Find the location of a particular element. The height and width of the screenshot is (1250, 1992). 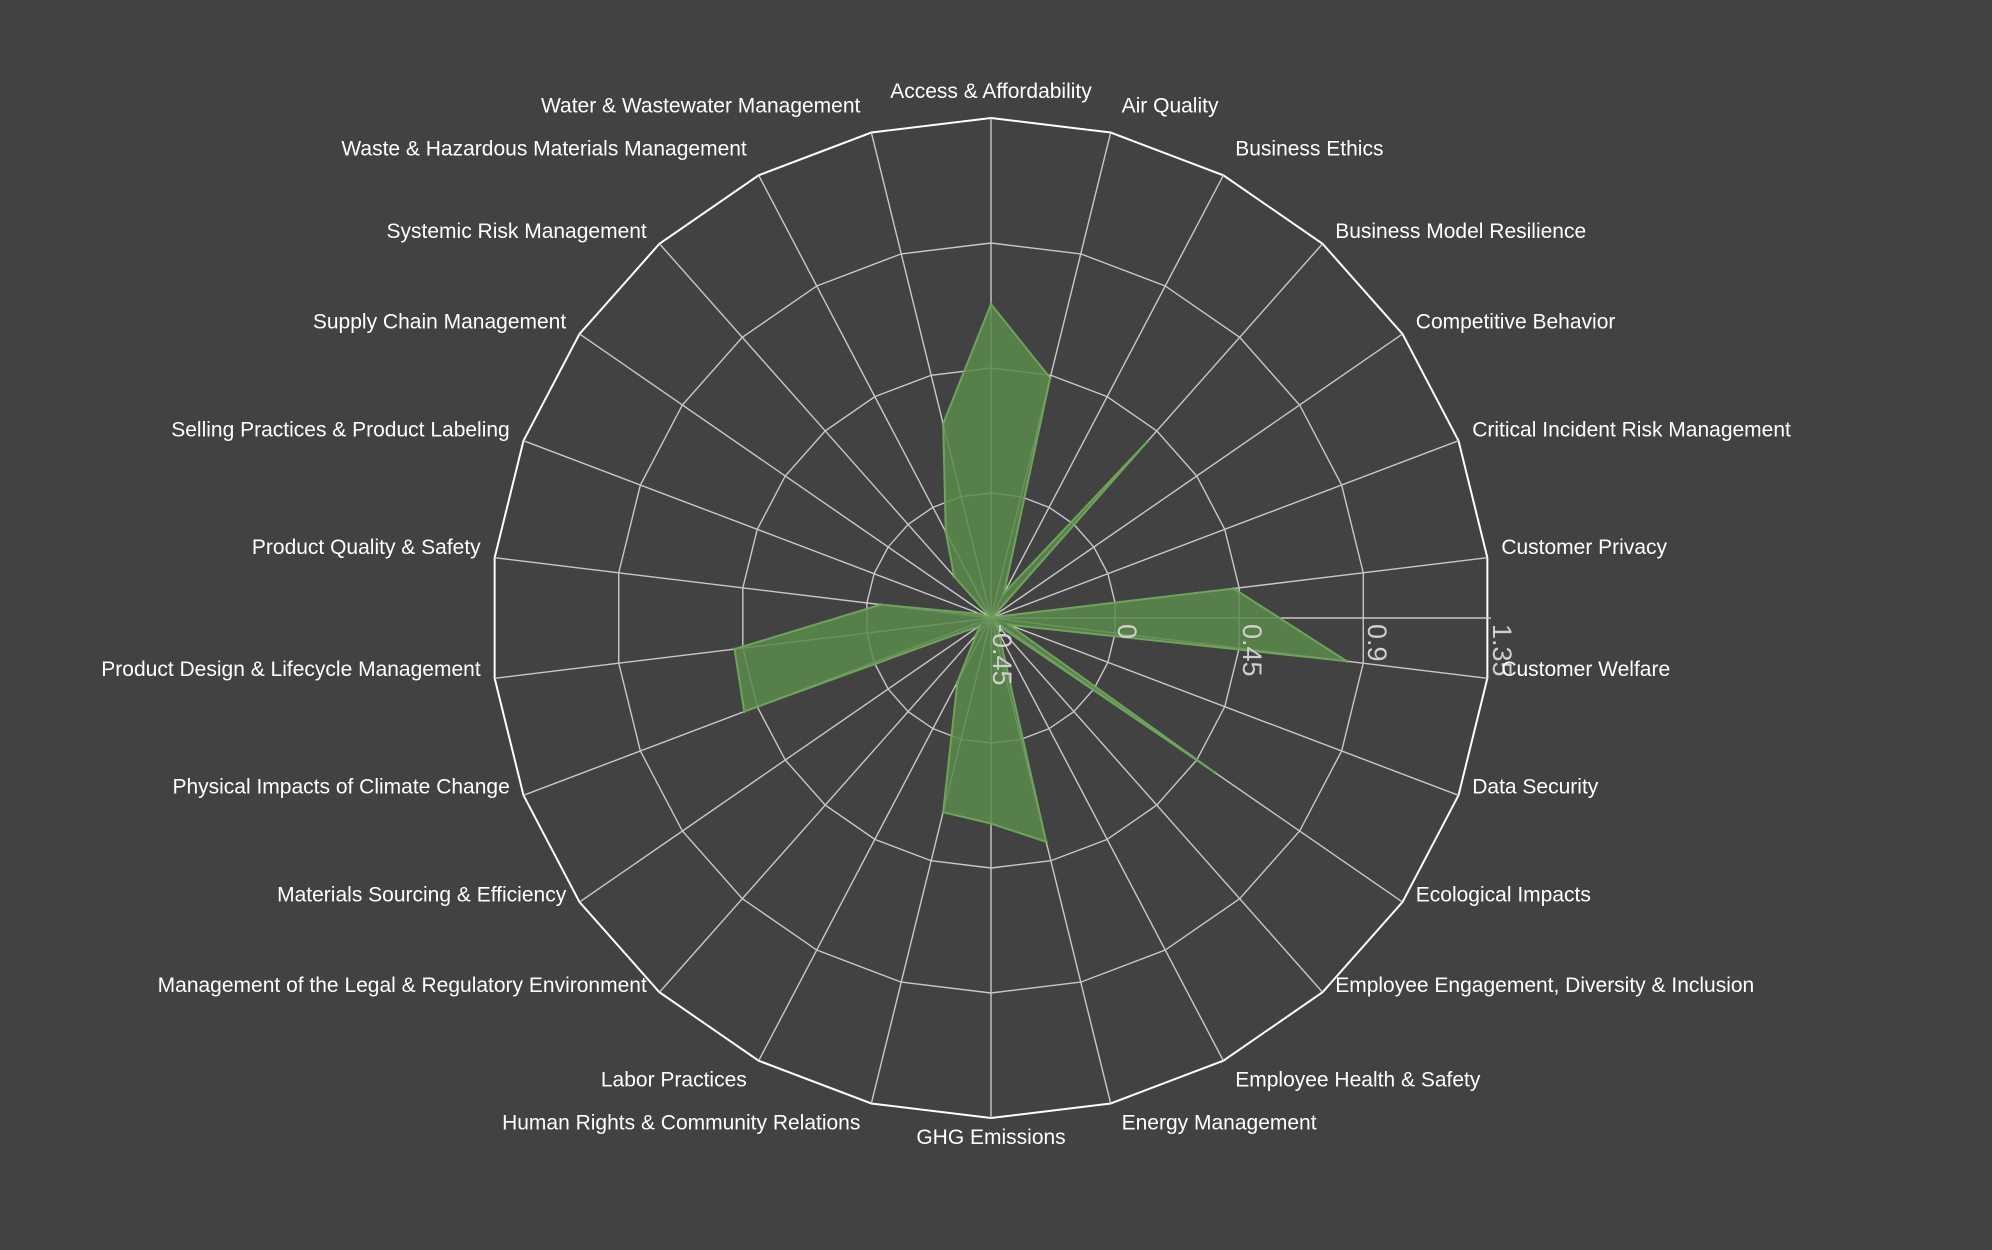

category-label: Product Design & Lifecycle Management is located at coordinates (291, 669).